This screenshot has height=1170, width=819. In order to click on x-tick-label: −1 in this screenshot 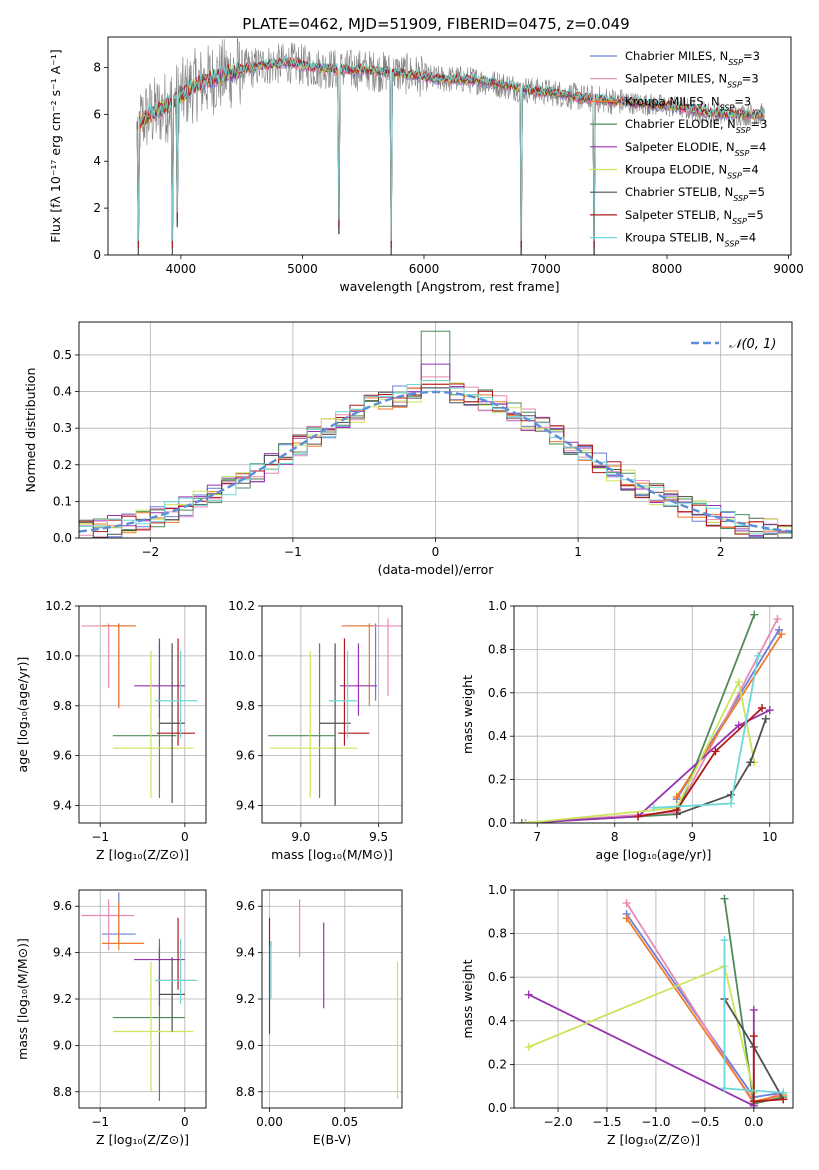, I will do `click(293, 552)`.